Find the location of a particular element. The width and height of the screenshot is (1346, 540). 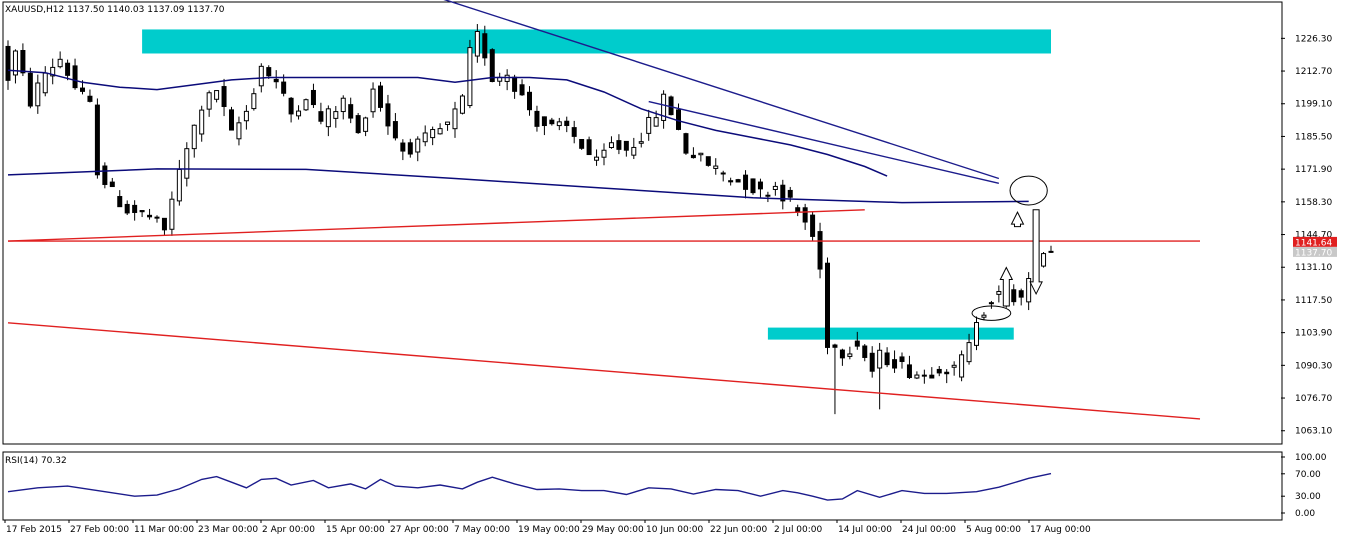

rsi-tick-label-3: 0.00 is located at coordinates (1305, 514).